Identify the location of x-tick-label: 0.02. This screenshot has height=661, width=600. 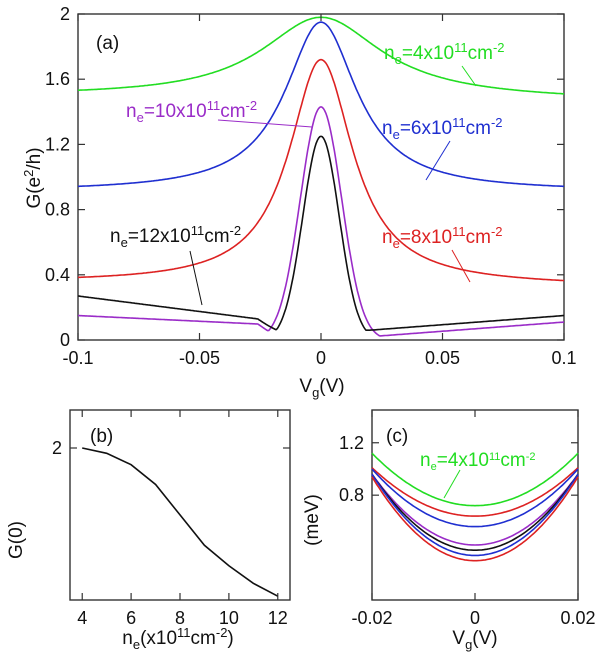
(577, 618).